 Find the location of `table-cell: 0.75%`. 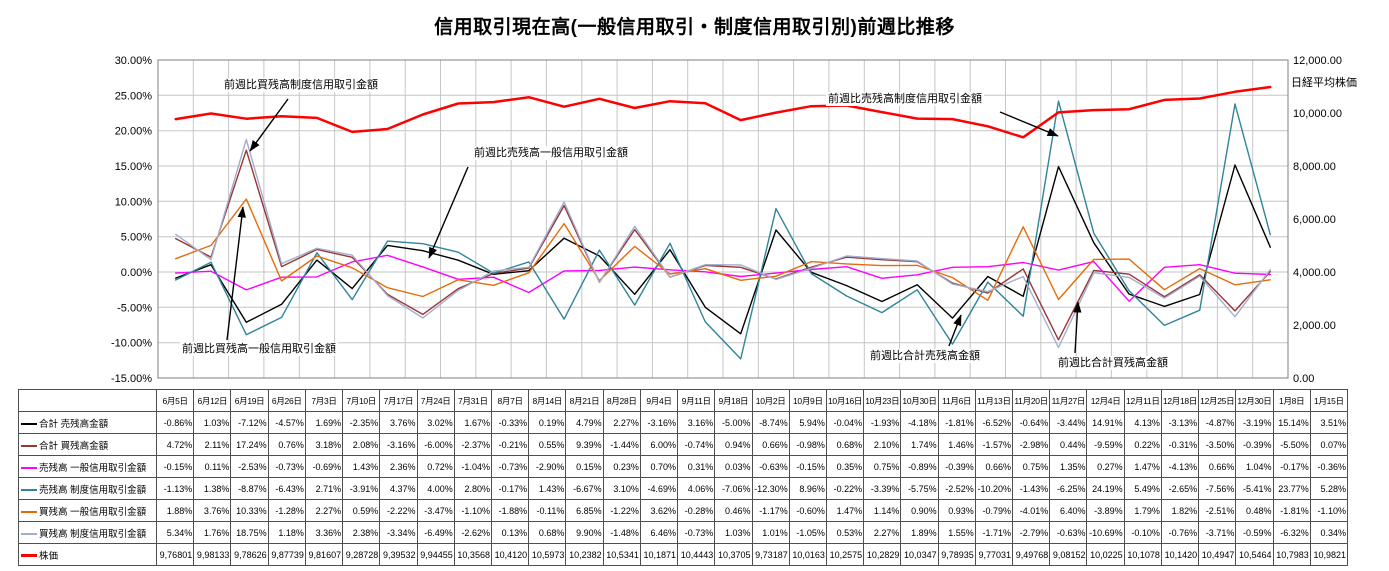

table-cell: 0.75% is located at coordinates (1031, 466).